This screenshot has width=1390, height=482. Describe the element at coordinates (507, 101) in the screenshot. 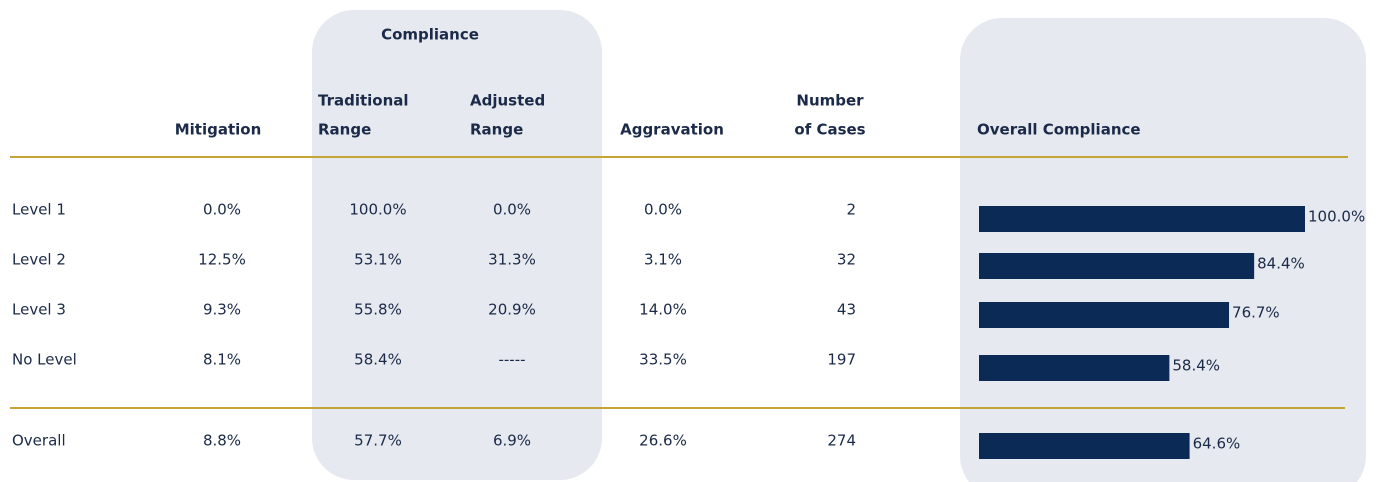

I see `column-header: Adjusted` at that location.